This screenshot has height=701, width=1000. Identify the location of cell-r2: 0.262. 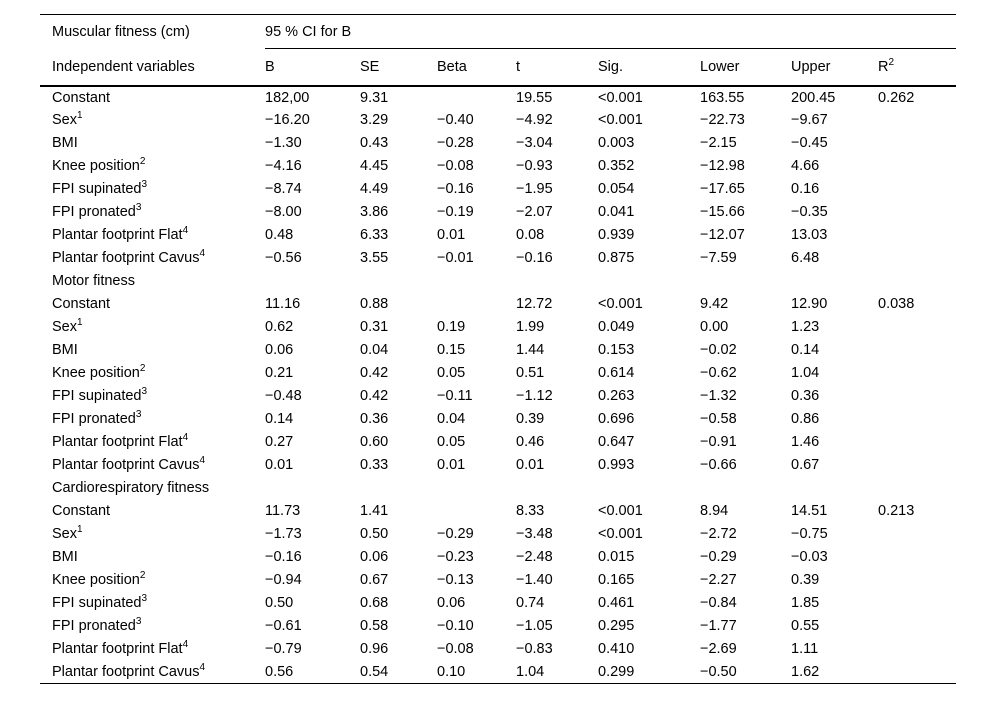
(896, 97).